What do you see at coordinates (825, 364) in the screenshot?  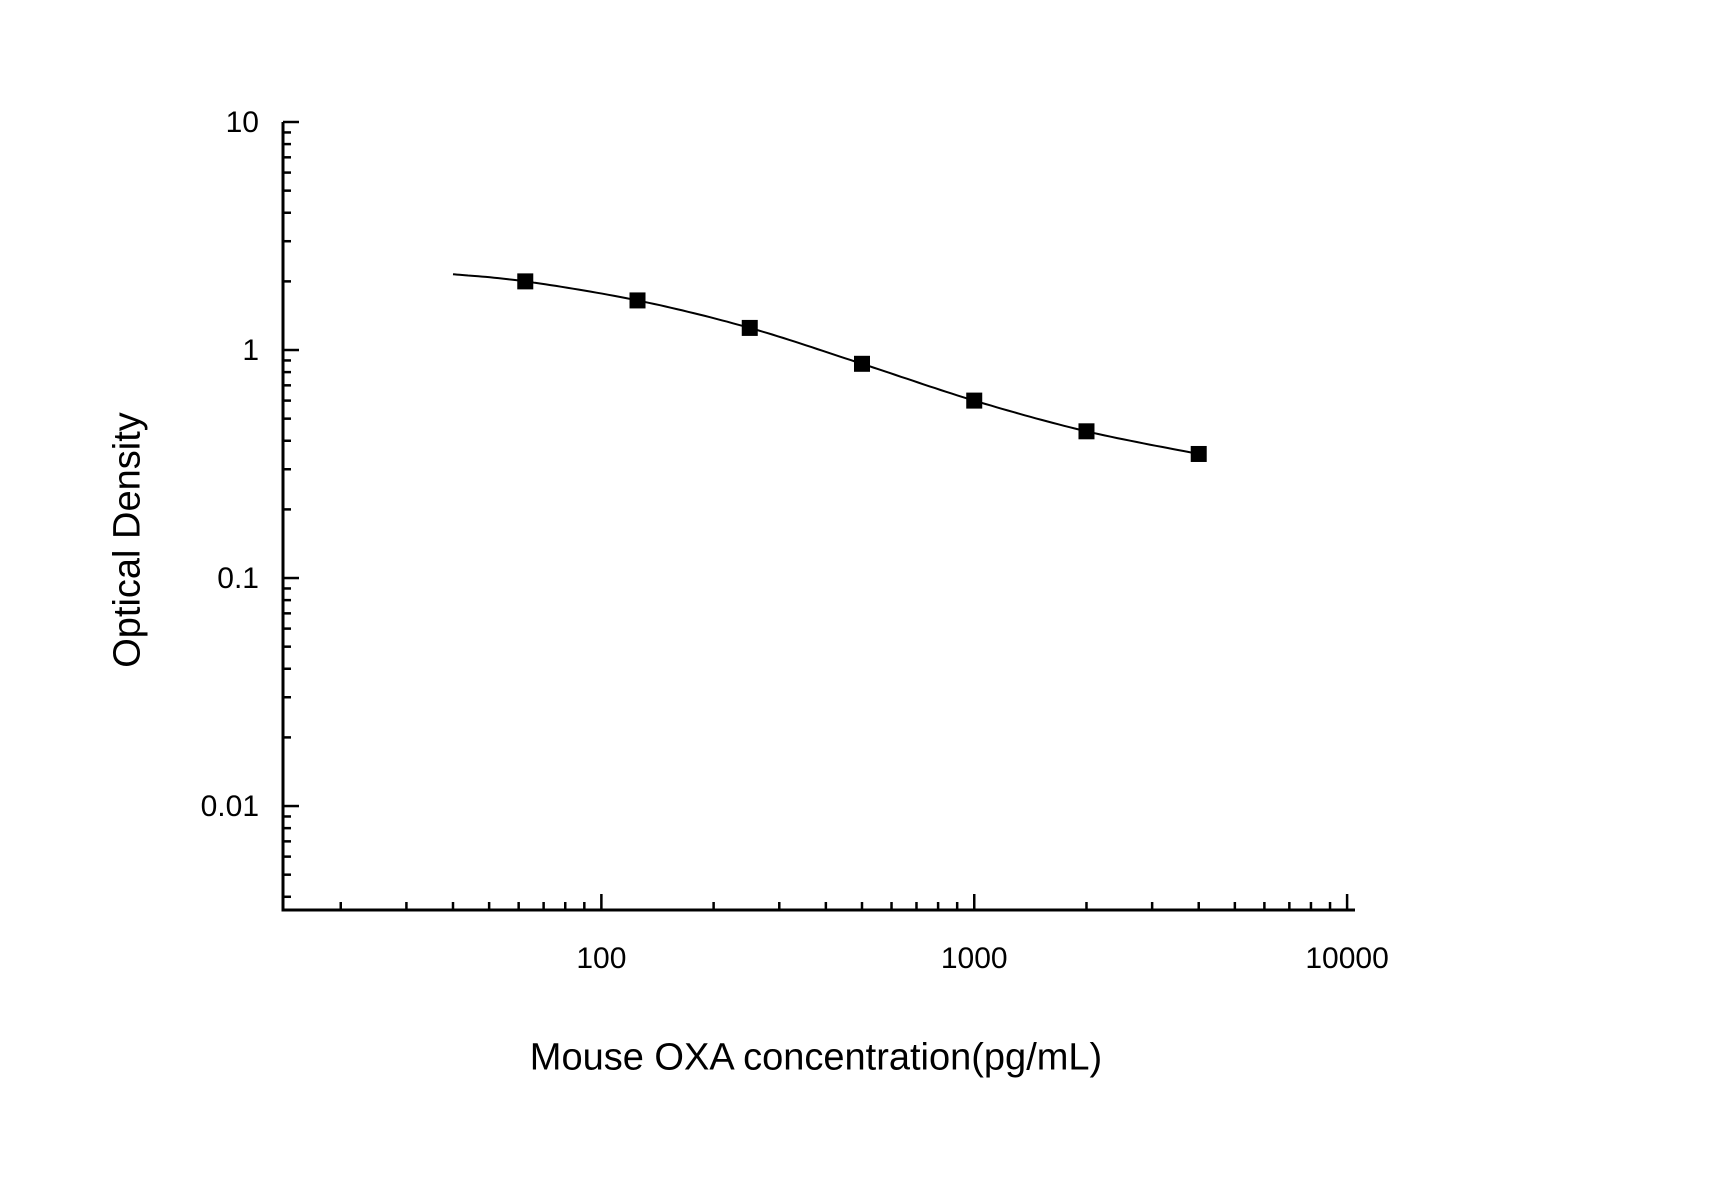 I see `curve-line` at bounding box center [825, 364].